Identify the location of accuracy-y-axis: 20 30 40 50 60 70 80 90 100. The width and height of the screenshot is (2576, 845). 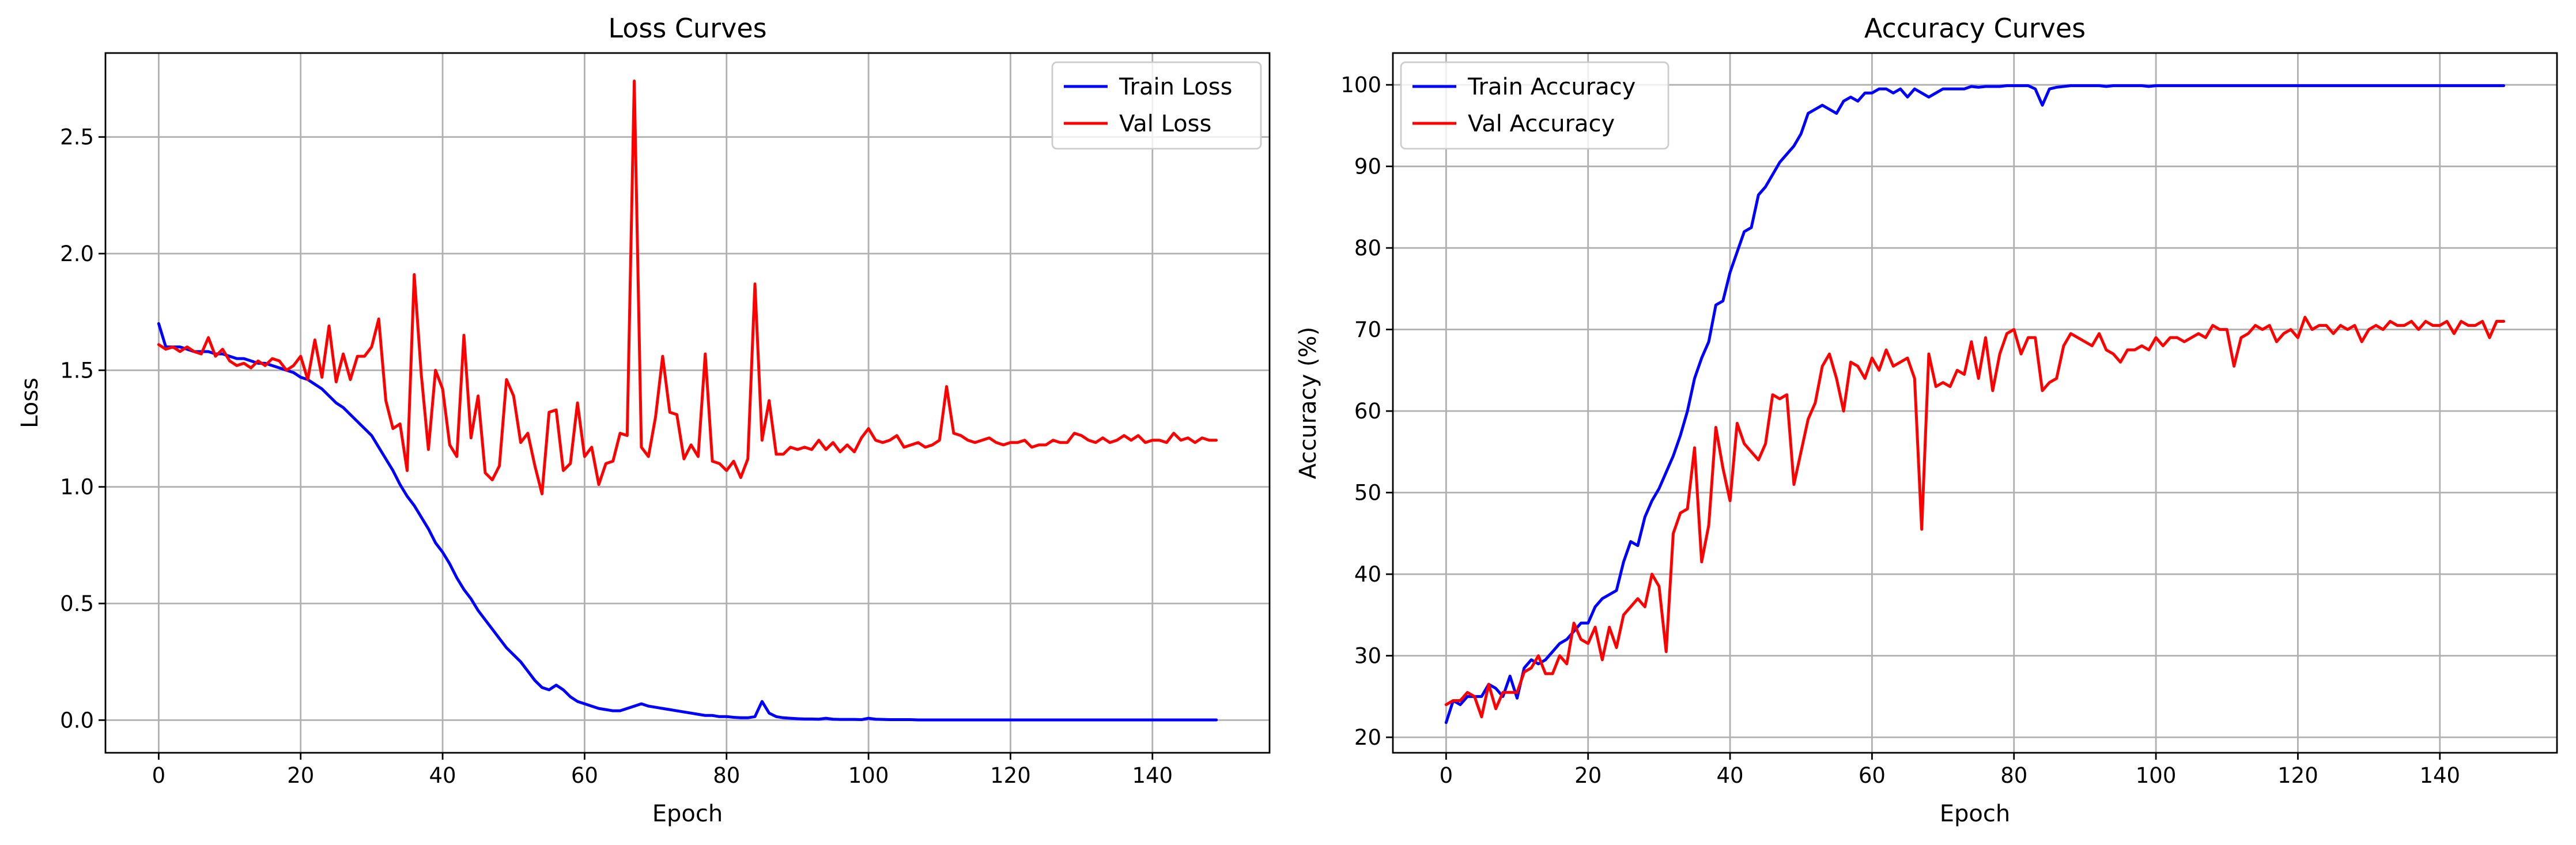
(1366, 411).